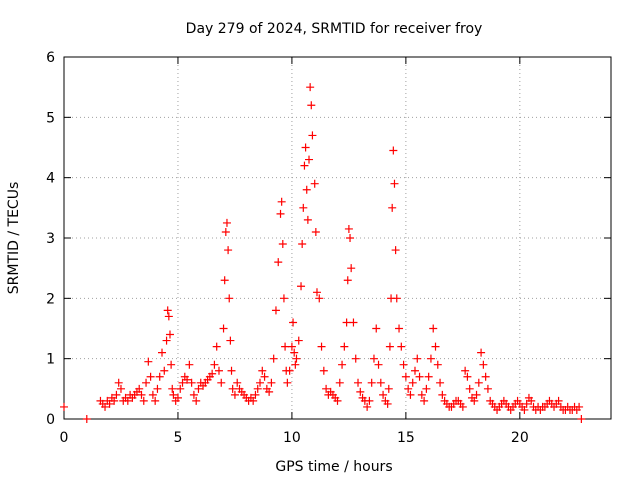 The image size is (640, 480). I want to click on y-tick-label: 4, so click(50, 179).